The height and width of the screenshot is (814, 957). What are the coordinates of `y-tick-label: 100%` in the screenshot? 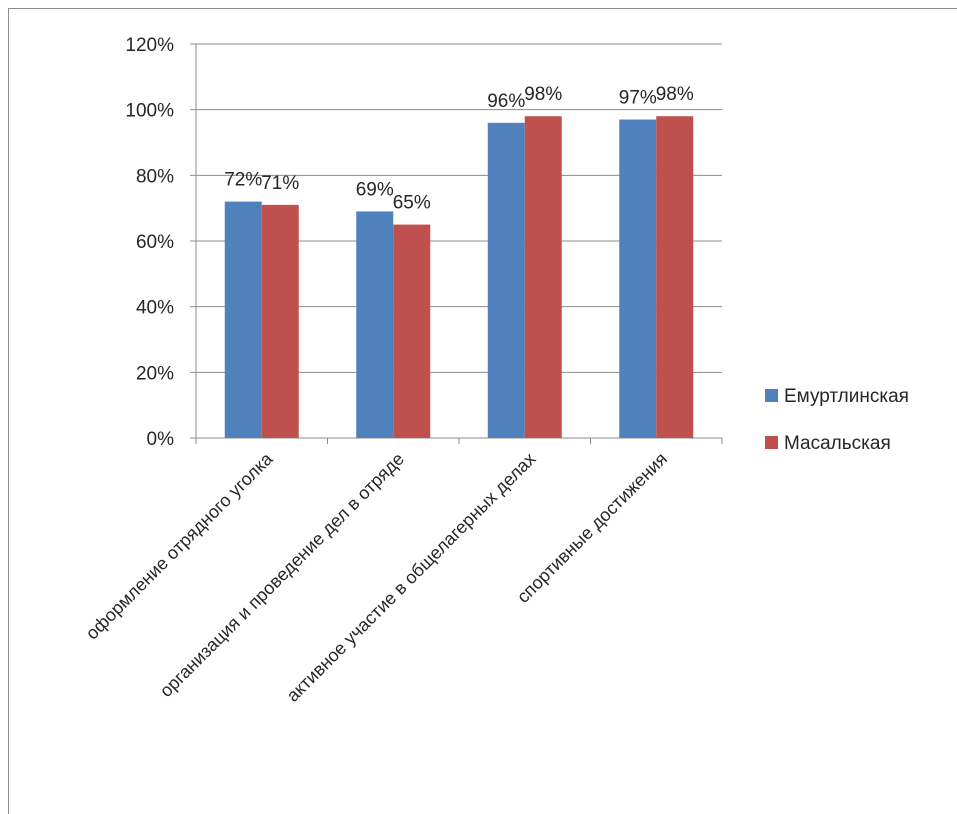 It's located at (149, 111).